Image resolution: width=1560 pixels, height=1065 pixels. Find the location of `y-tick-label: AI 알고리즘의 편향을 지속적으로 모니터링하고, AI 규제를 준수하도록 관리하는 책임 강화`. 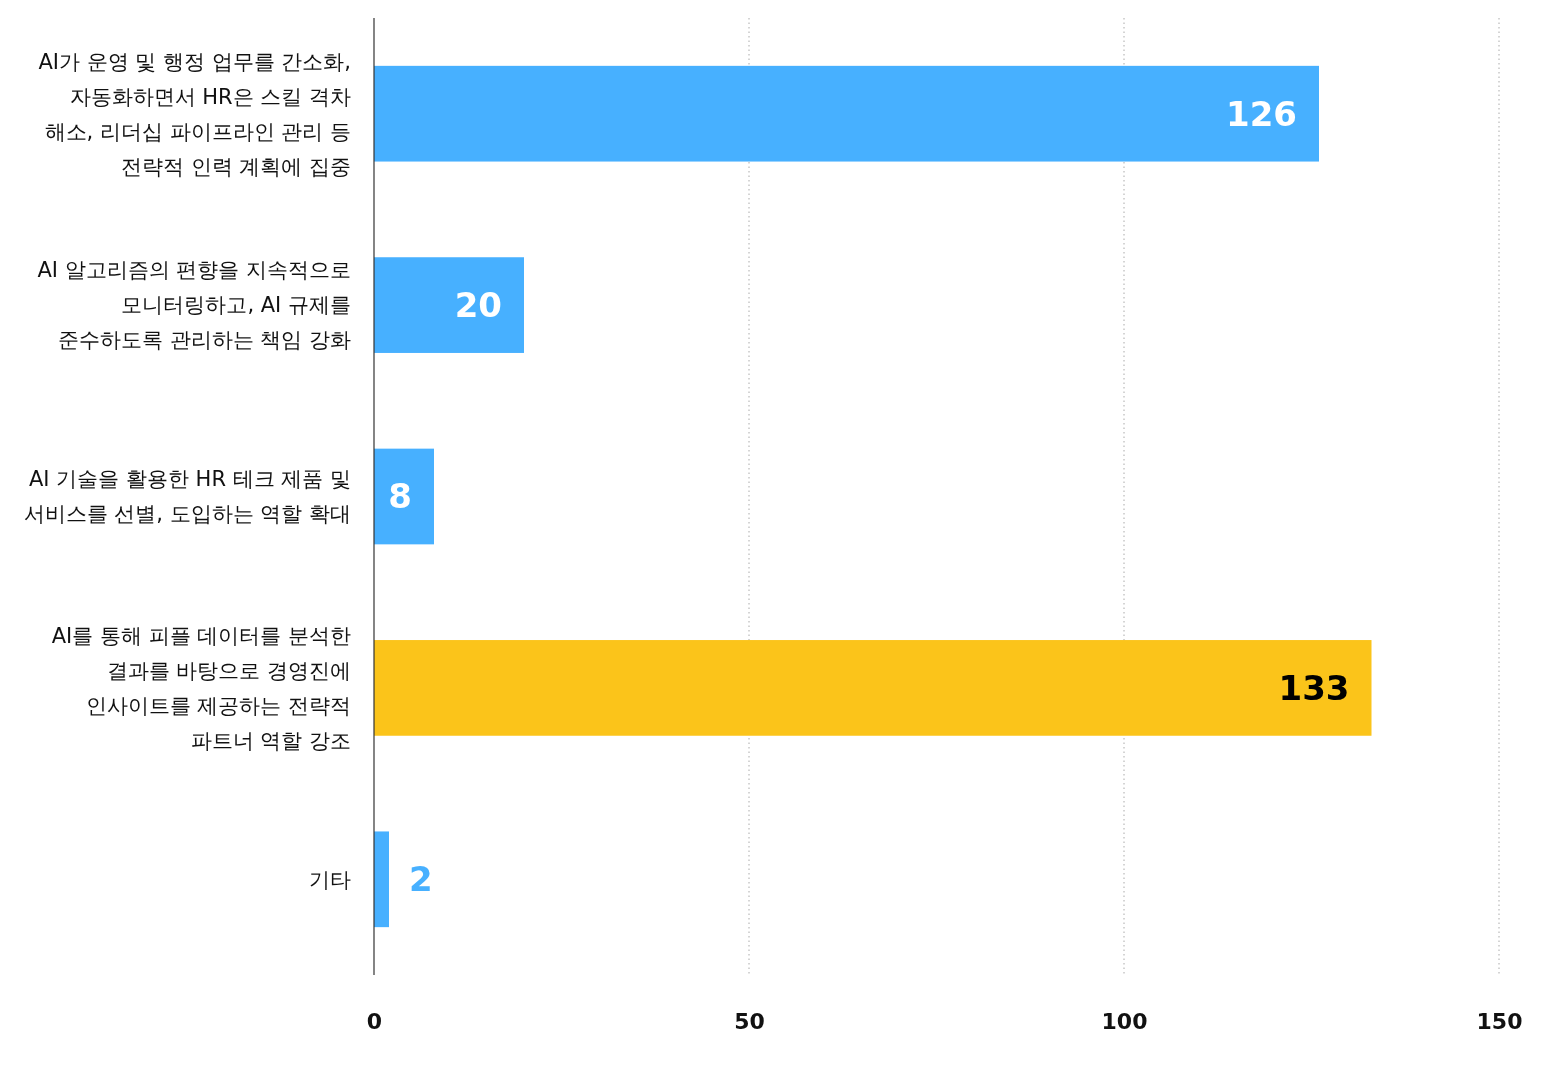

y-tick-label: AI 알고리즘의 편향을 지속적으로 모니터링하고, AI 규제를 준수하도록 관리하는 책임 강화 is located at coordinates (194, 305).